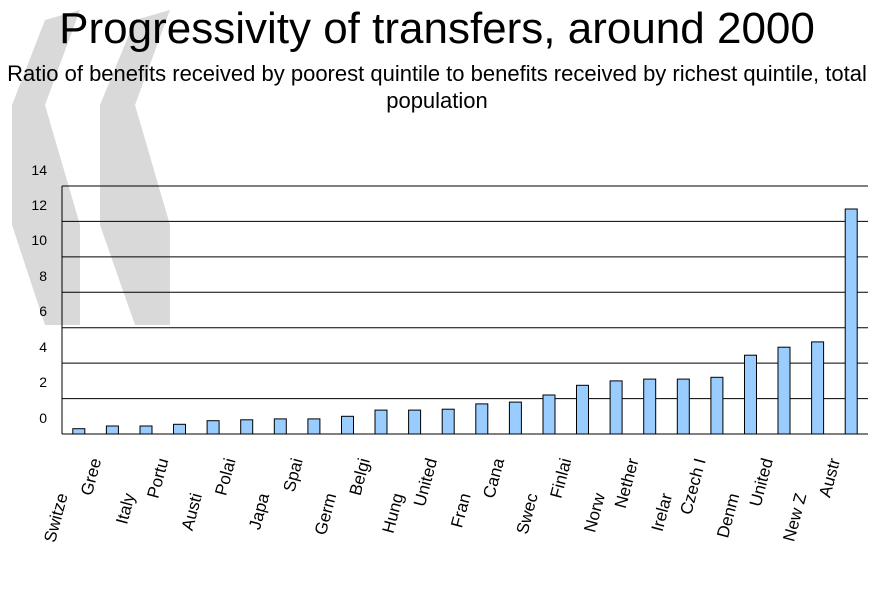 The width and height of the screenshot is (874, 602). Describe the element at coordinates (662, 512) in the screenshot. I see `x-tick-label: Irelar` at that location.